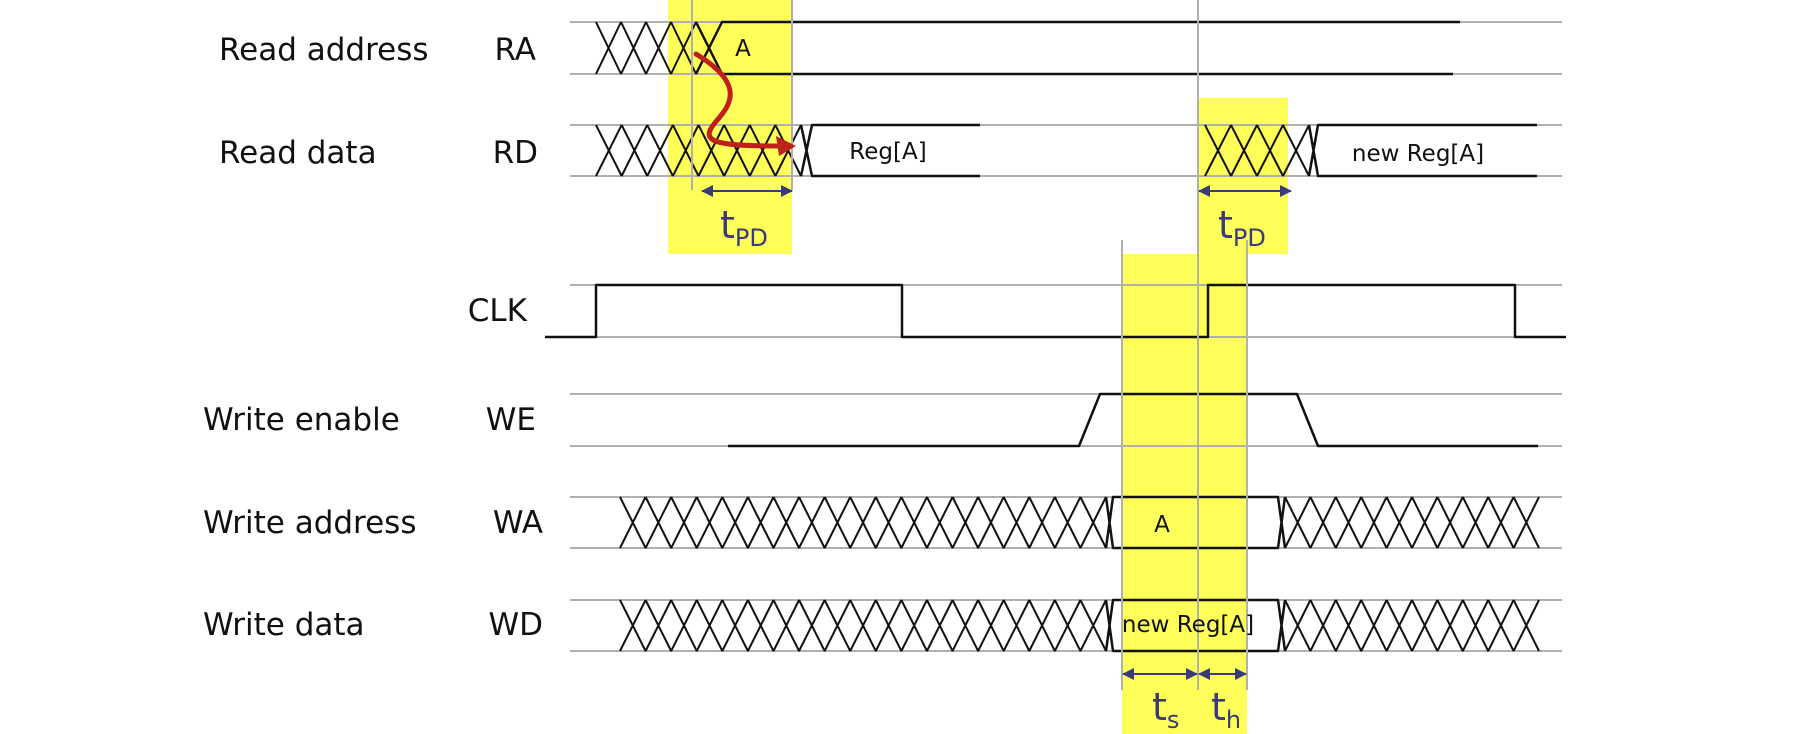 Image resolution: width=1802 pixels, height=734 pixels. What do you see at coordinates (1195, 522) in the screenshot?
I see `wa-valid-segment` at bounding box center [1195, 522].